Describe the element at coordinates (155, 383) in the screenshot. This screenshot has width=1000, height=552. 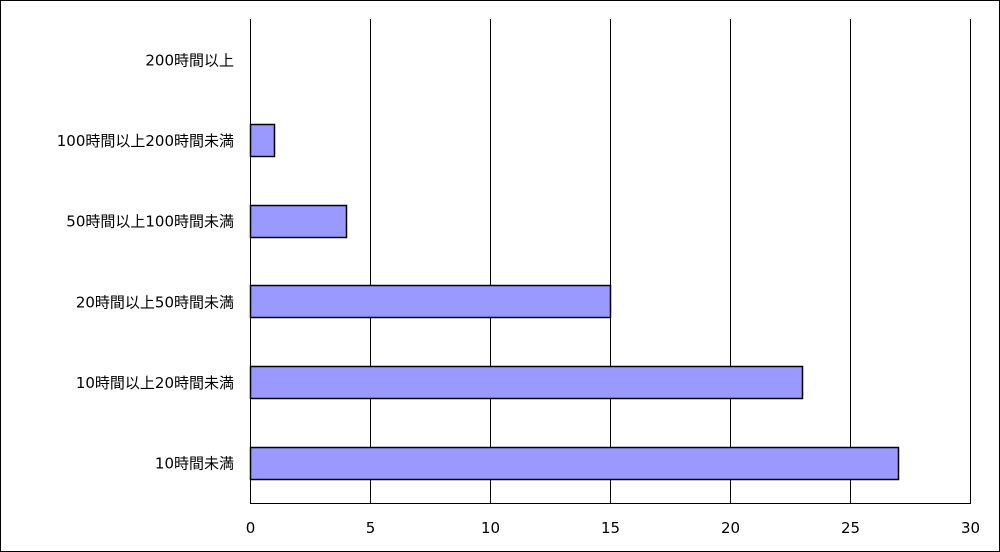
I see `category-label: 10時間以上20時間未満` at that location.